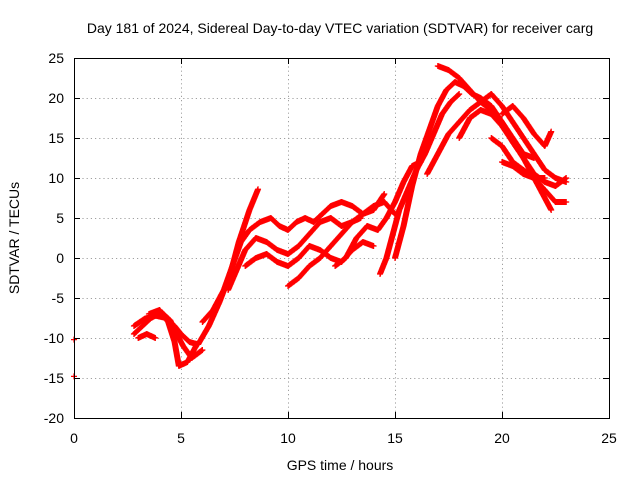 The image size is (640, 480). Describe the element at coordinates (60, 258) in the screenshot. I see `y-tick-label: 0` at that location.